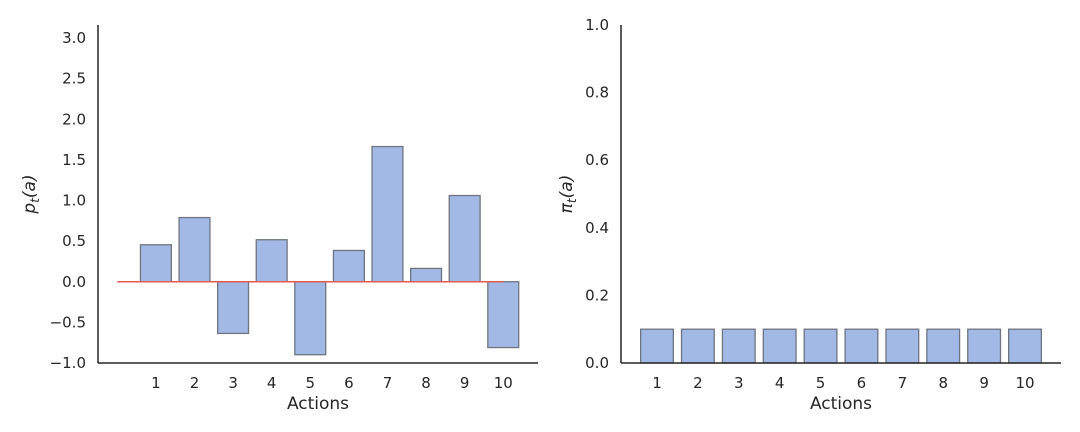  What do you see at coordinates (74, 160) in the screenshot?
I see `y-tick-label: 1.5` at bounding box center [74, 160].